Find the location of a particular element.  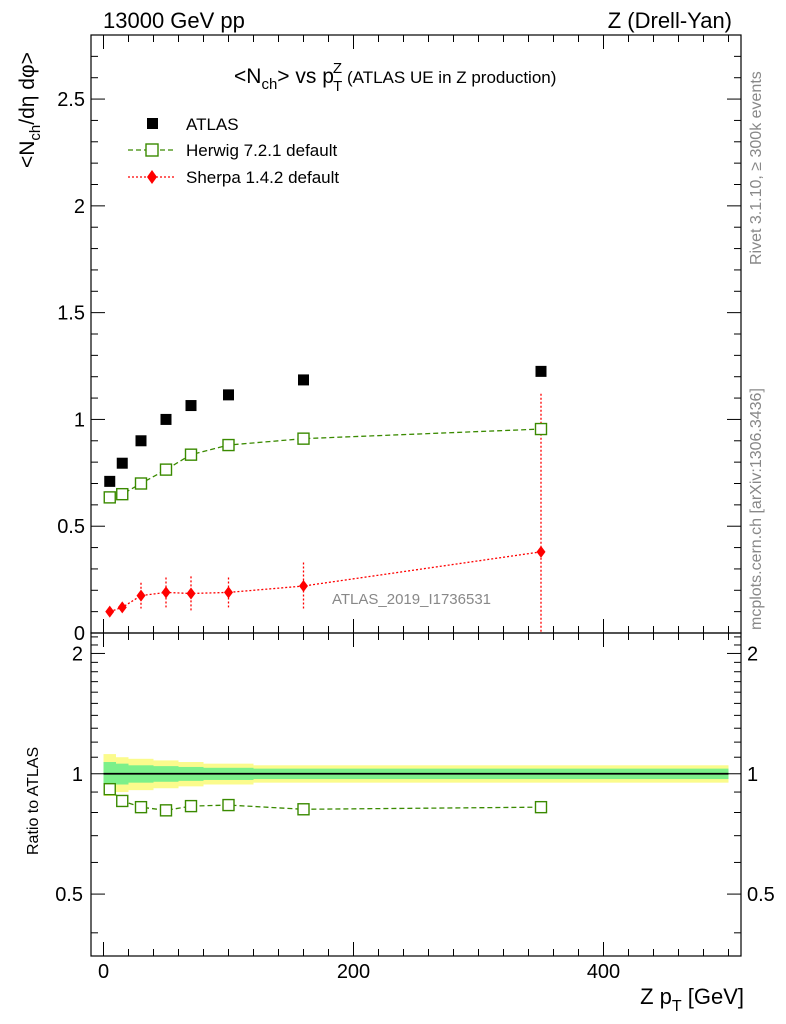

side-label-top: Rivet 3.1.10, ≥ 300k events is located at coordinates (756, 168).